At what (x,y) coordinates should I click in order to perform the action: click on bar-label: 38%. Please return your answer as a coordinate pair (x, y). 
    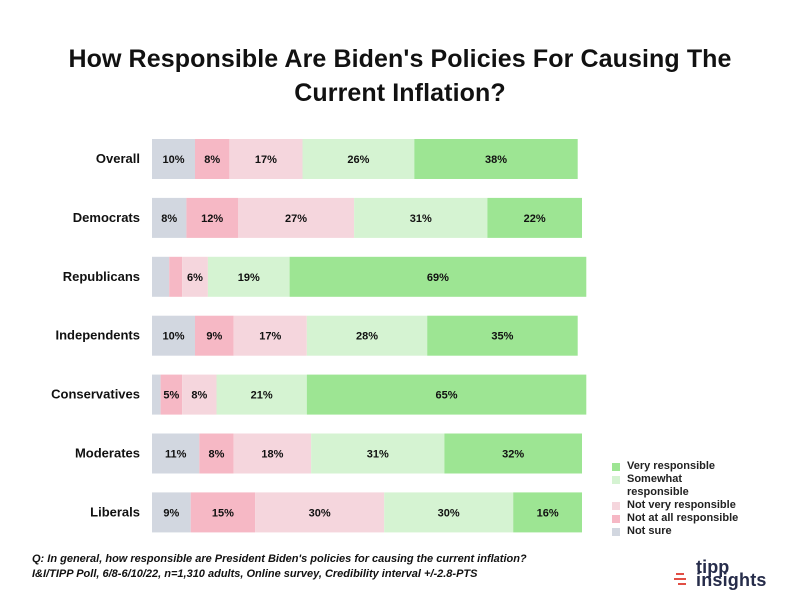
    Looking at the image, I should click on (496, 160).